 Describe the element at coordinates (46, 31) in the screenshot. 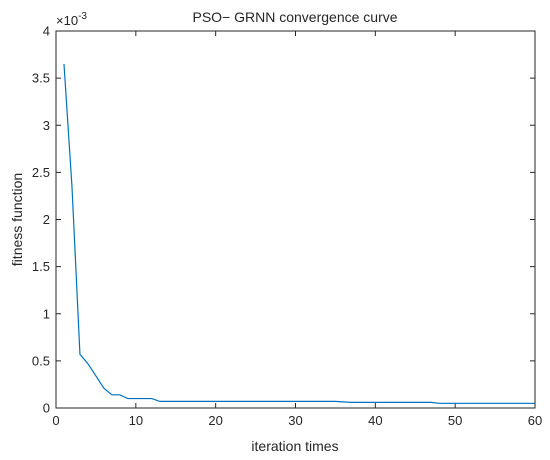

I see `y-tick-label: 4` at that location.